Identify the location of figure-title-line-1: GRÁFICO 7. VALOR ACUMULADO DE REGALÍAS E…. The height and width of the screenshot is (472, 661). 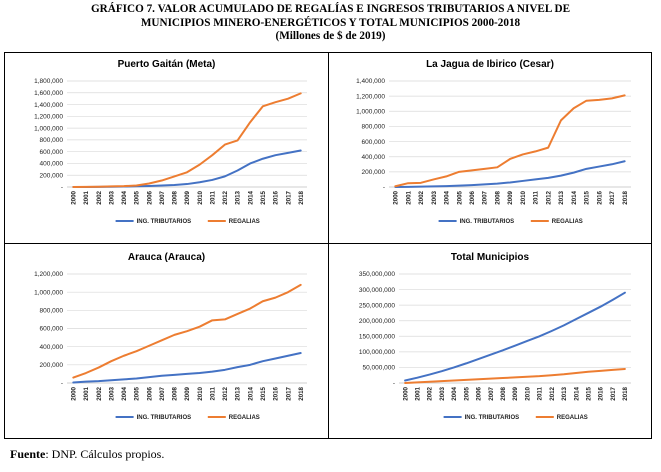
(330, 9).